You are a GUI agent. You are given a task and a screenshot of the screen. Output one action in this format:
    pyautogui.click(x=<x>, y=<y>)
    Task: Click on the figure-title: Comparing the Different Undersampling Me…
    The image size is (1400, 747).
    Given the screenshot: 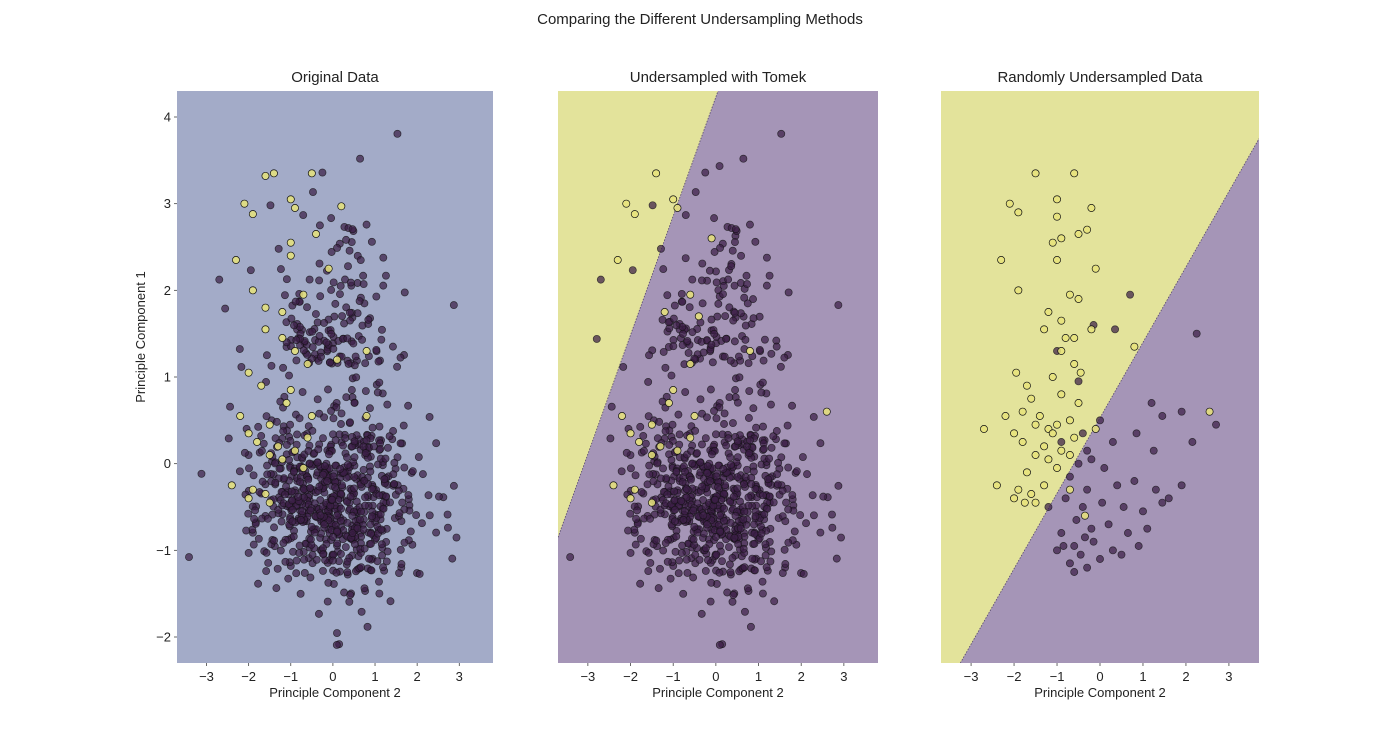 What is the action you would take?
    pyautogui.click(x=700, y=19)
    